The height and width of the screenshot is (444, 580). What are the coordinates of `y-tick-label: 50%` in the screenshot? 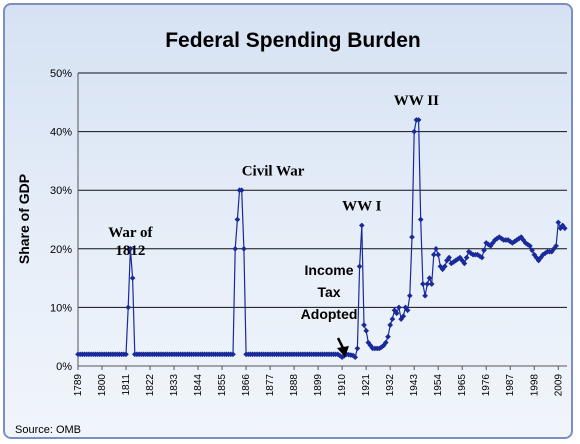 It's located at (61, 74).